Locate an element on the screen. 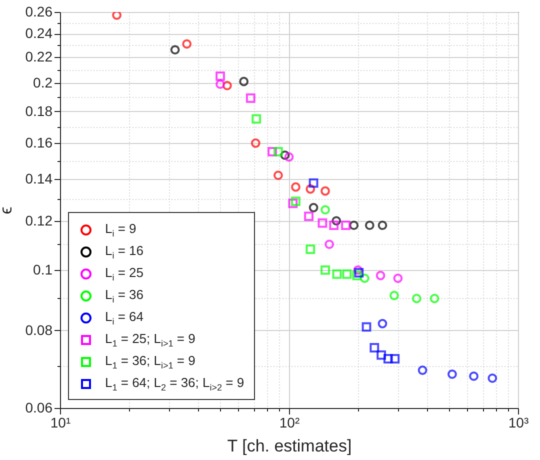  y-tick-label: 0.2 is located at coordinates (43, 82).